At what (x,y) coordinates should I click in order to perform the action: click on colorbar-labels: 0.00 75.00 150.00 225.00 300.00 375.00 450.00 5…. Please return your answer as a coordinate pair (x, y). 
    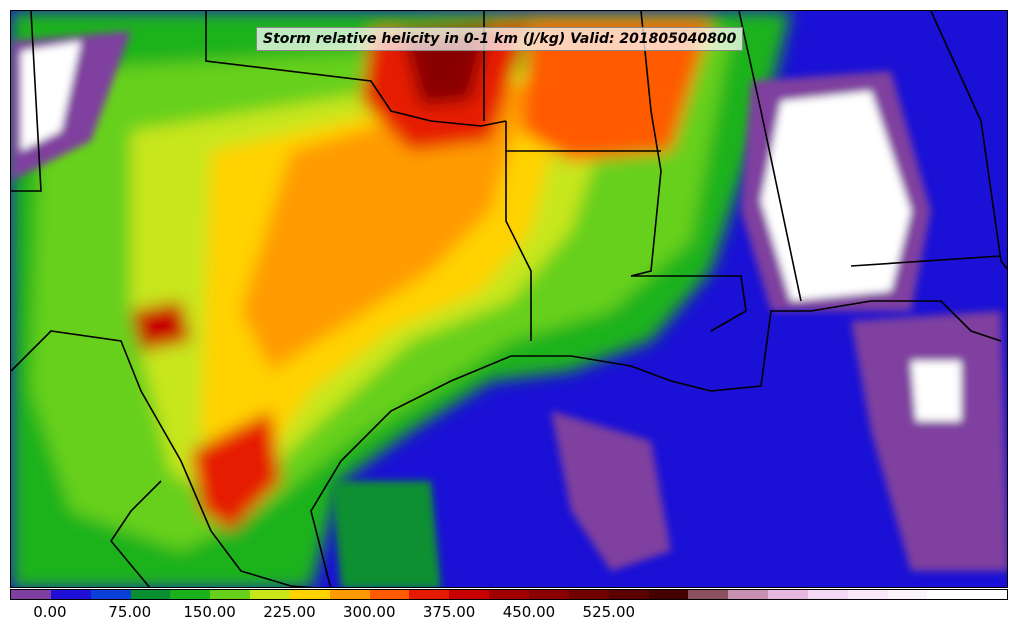
    Looking at the image, I should click on (509, 613).